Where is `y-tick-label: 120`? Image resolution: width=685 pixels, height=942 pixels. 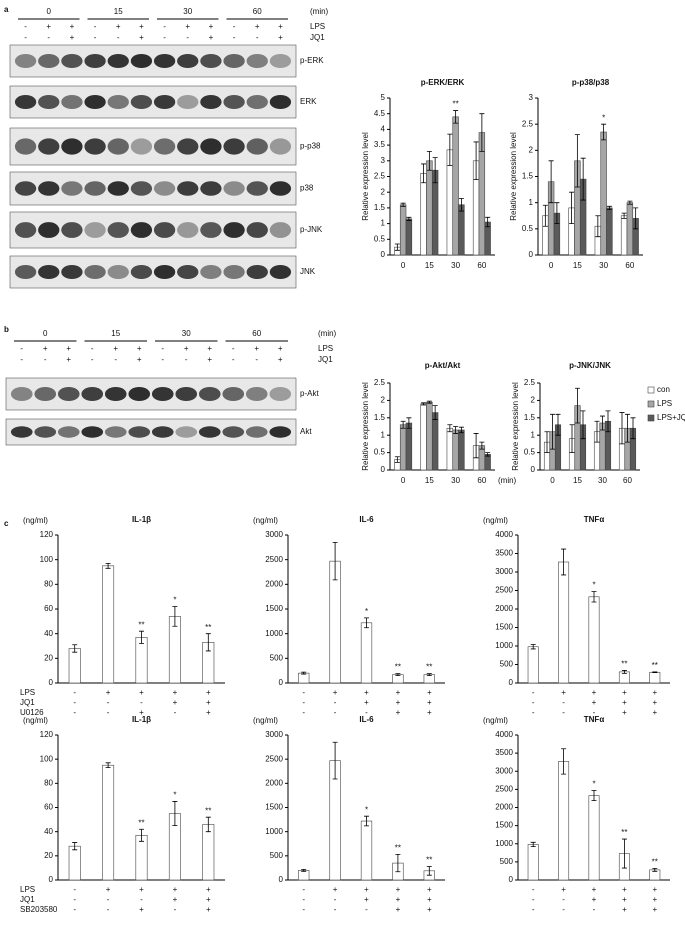 y-tick-label: 120 is located at coordinates (47, 534).